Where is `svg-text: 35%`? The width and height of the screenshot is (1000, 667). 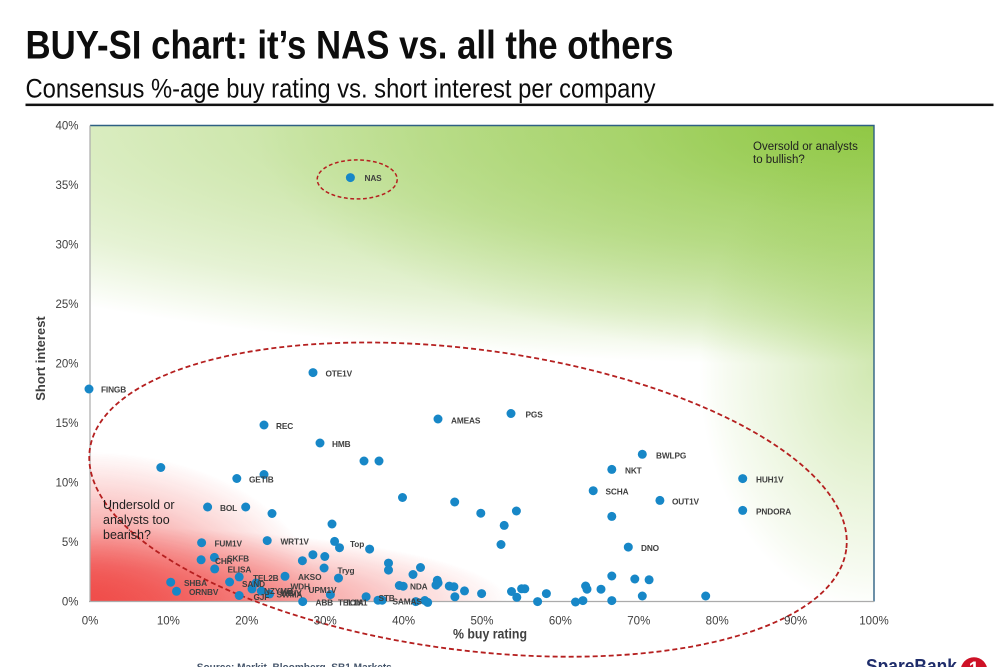
svg-text: 35% is located at coordinates (66, 186).